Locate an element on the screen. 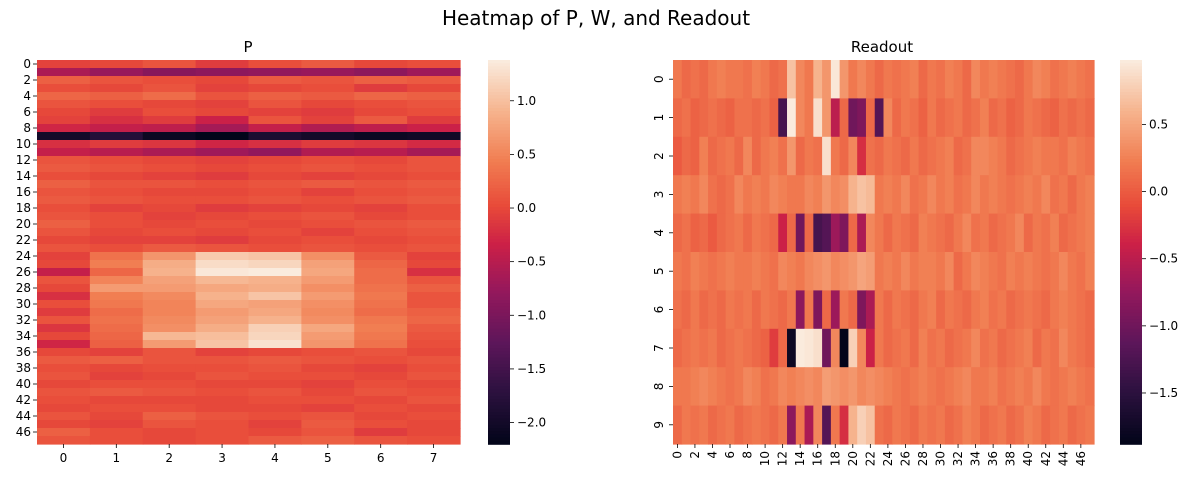  y-tick-label: 18 is located at coordinates (23, 208).